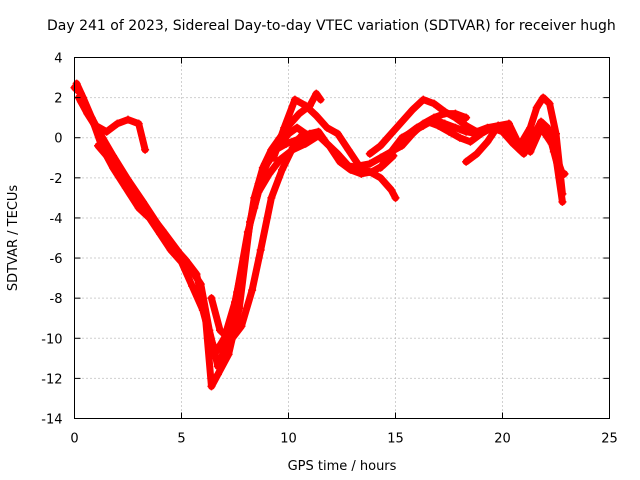 This screenshot has width=640, height=480. What do you see at coordinates (51, 339) in the screenshot?
I see `y-tick-label: -10` at bounding box center [51, 339].